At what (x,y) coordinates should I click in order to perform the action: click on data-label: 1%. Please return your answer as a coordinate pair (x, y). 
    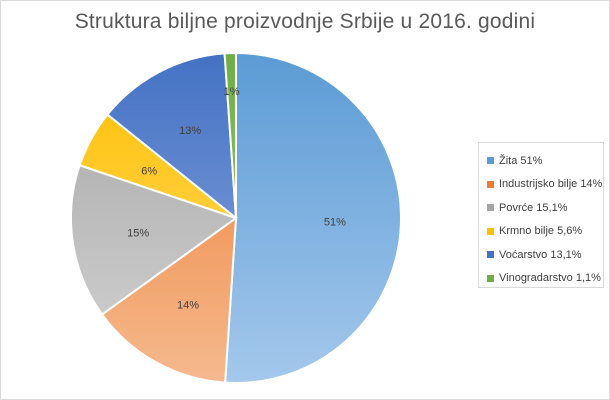
    Looking at the image, I should click on (232, 92).